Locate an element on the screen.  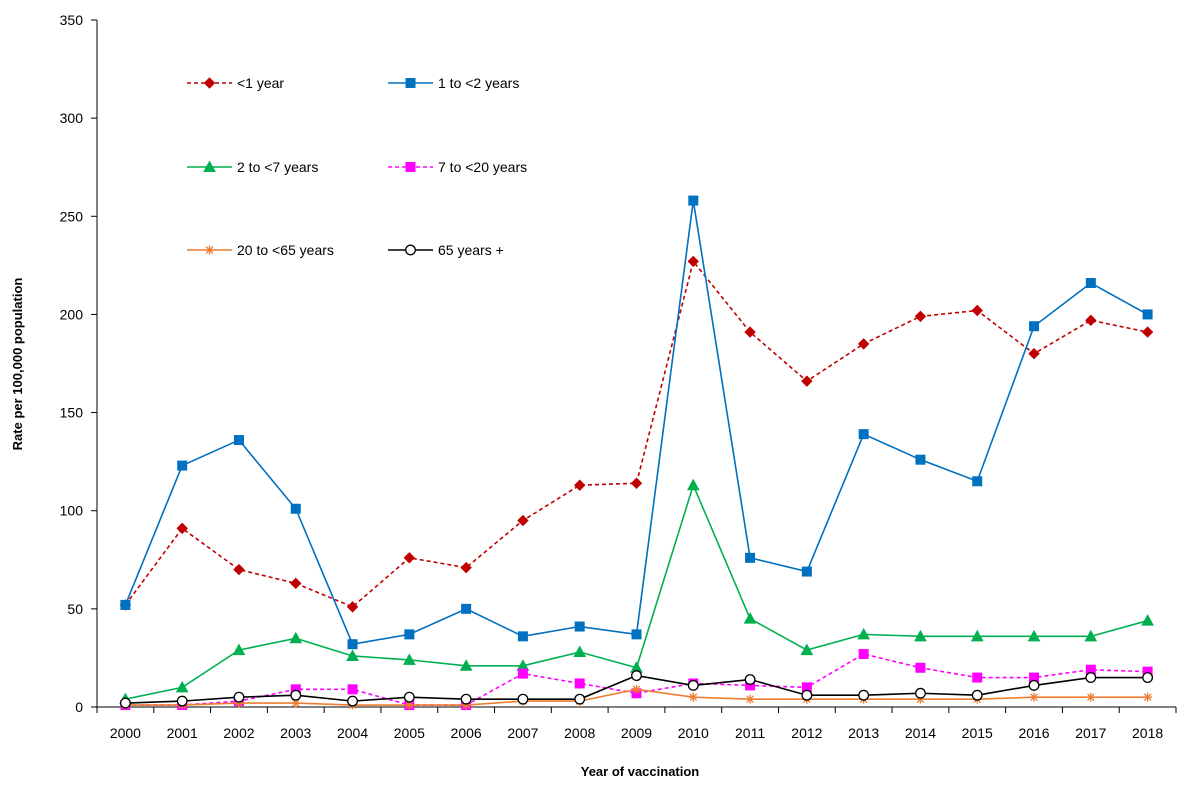
legend-label: 7 to <20 years is located at coordinates (482, 167).